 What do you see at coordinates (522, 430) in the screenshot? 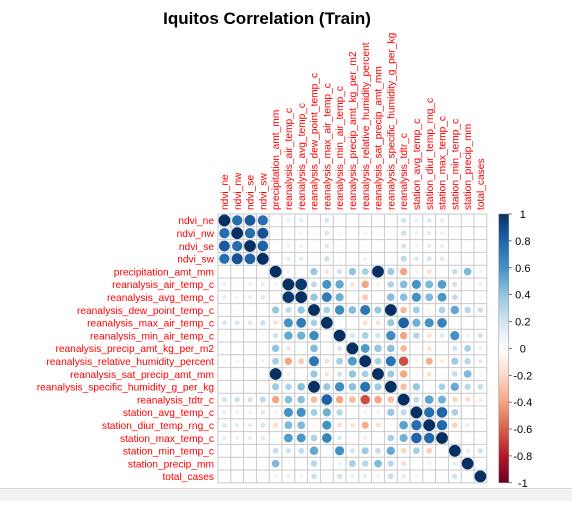
I see `legend-tick-label: -0.6` at bounding box center [522, 430].